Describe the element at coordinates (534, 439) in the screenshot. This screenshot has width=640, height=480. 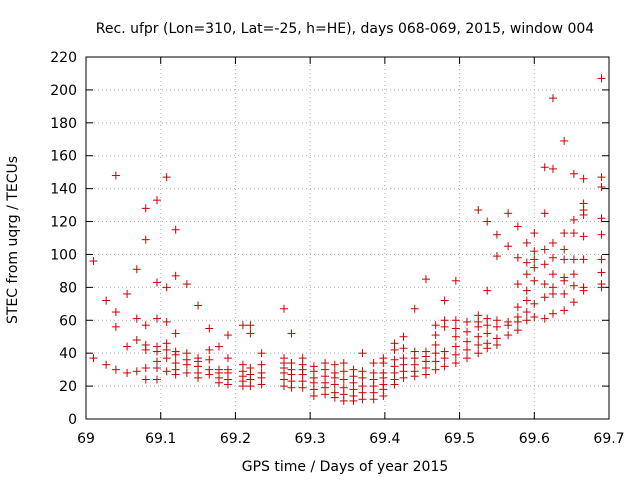
I see `x-tick-label: 69.6` at that location.